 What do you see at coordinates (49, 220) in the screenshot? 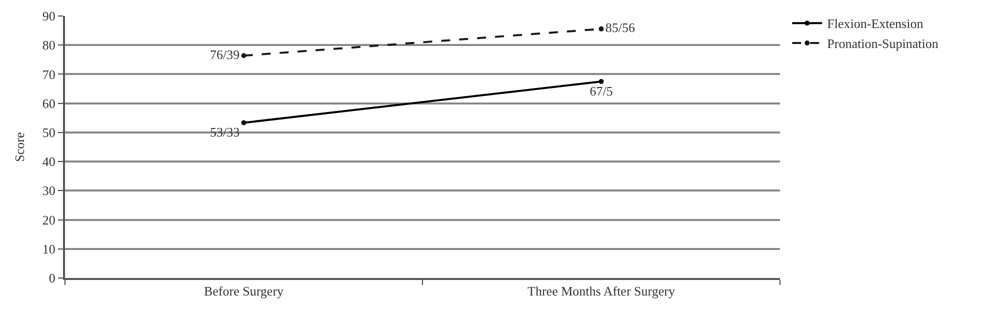
I see `y-tick-label: 20` at bounding box center [49, 220].